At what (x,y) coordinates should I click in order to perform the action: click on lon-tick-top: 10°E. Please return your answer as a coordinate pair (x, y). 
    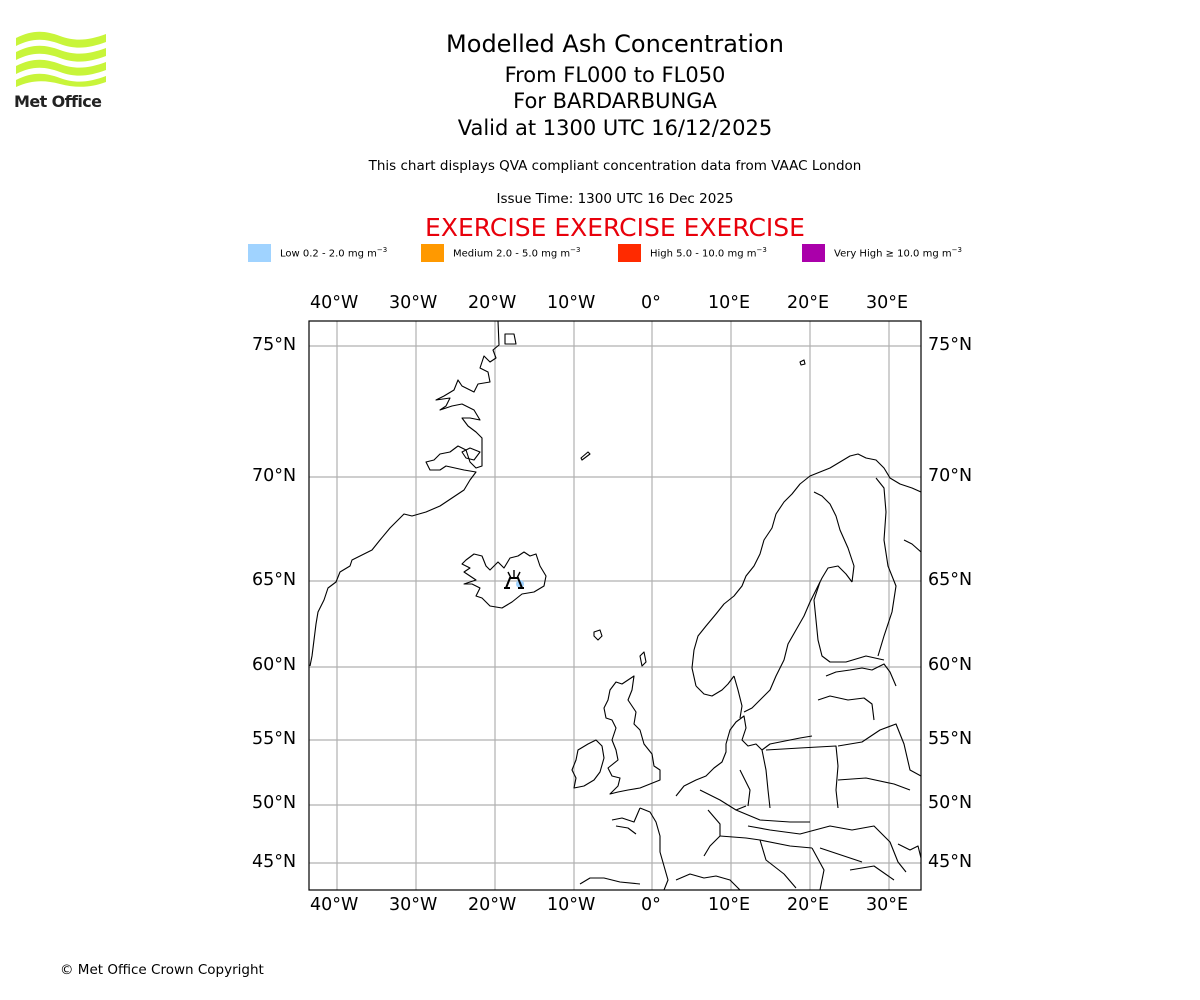
    Looking at the image, I should click on (729, 303).